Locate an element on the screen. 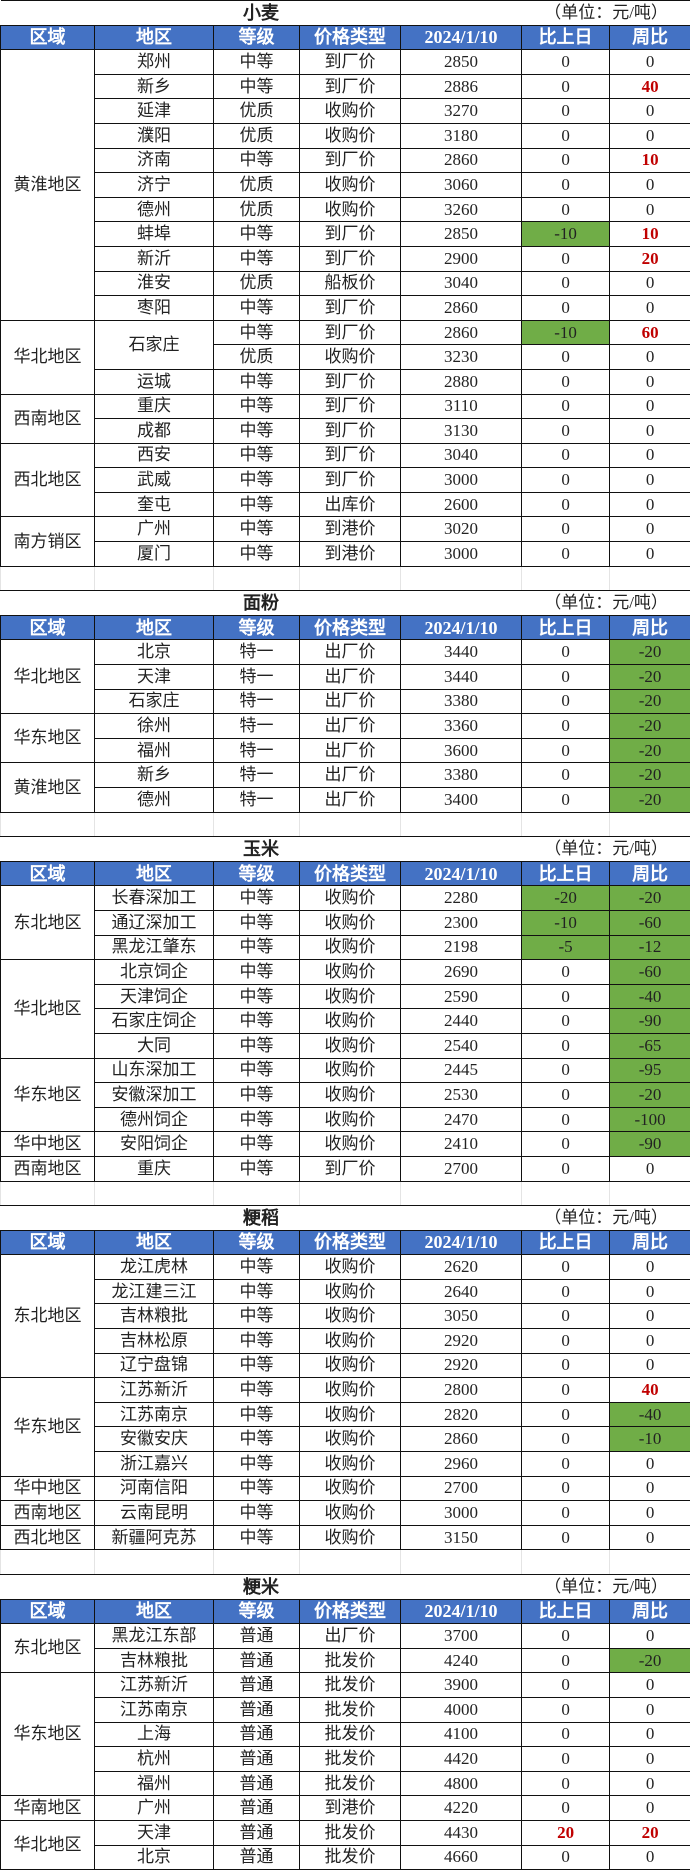 This screenshot has width=690, height=1873. spacer-row is located at coordinates (345, 1193).